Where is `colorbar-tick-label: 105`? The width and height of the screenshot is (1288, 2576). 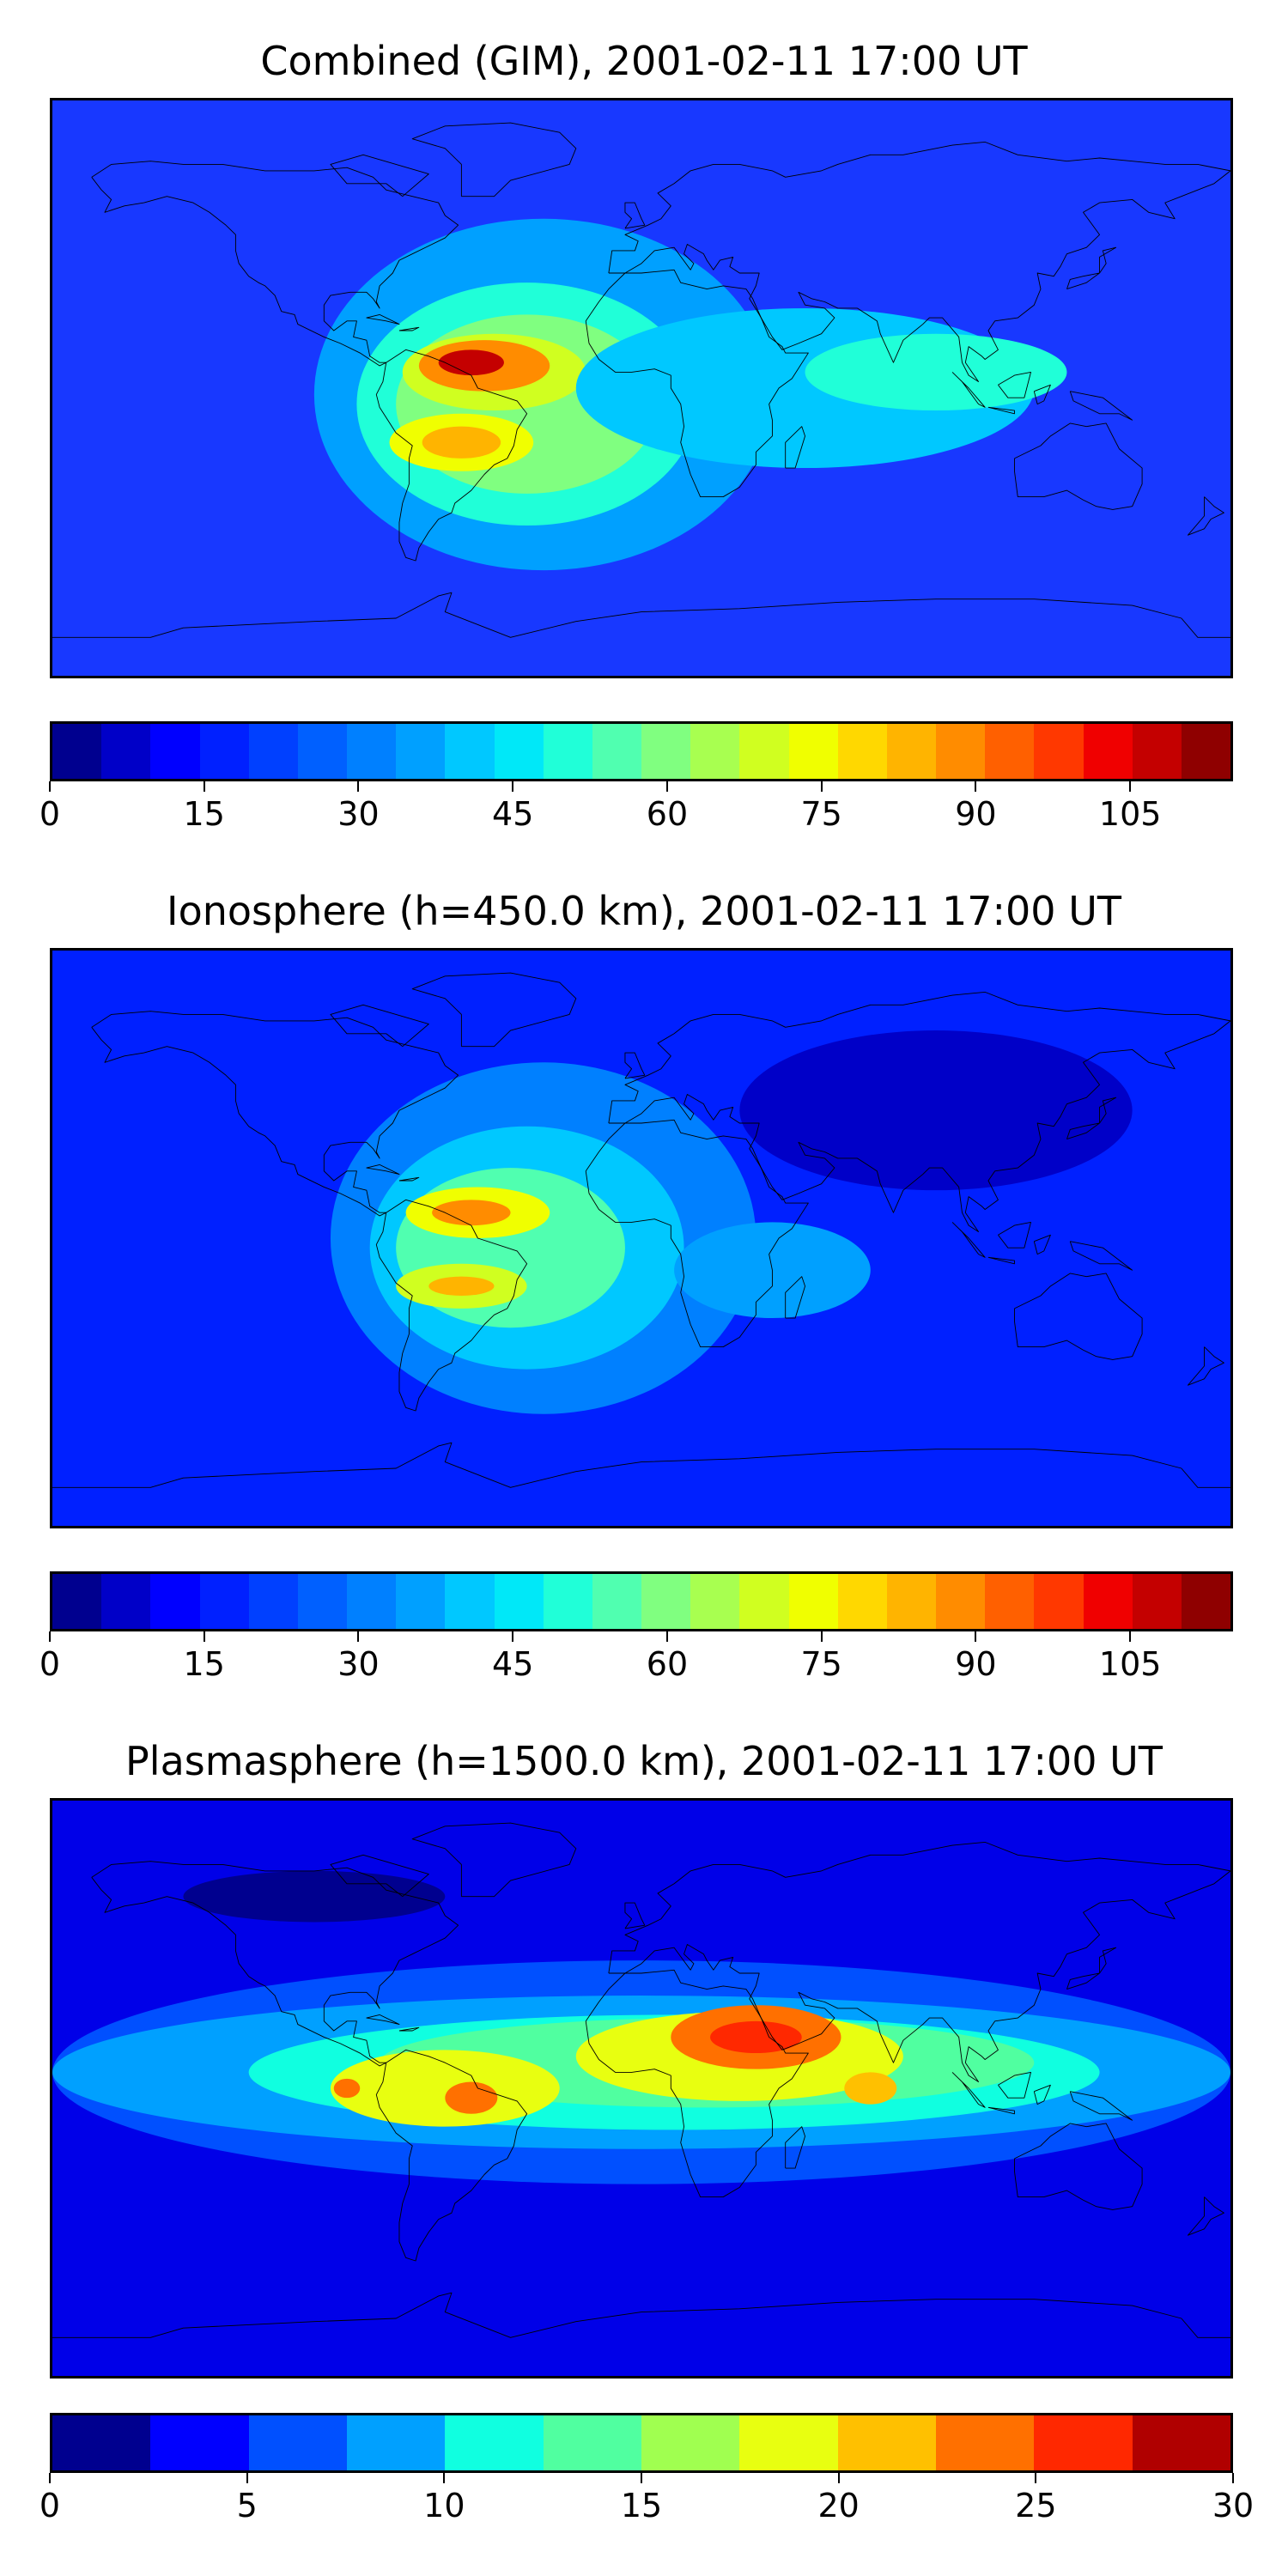
colorbar-tick-label: 105 is located at coordinates (1130, 814).